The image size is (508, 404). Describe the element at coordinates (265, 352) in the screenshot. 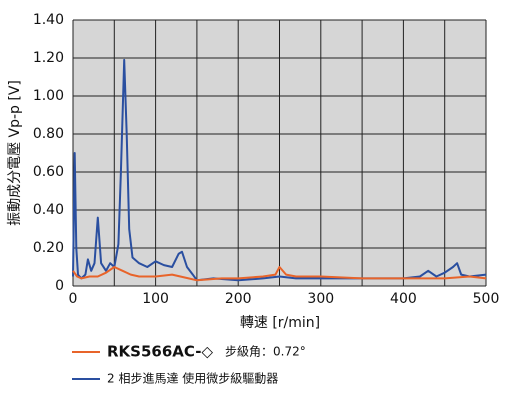

I see `legend-note: 步級角：0.72°` at that location.